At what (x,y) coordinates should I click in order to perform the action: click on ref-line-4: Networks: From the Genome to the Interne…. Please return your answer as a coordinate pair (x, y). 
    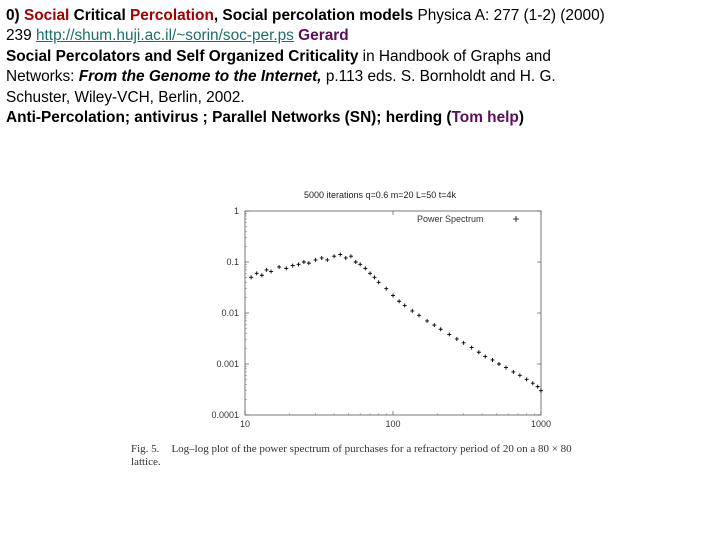
    Looking at the image, I should click on (362, 77).